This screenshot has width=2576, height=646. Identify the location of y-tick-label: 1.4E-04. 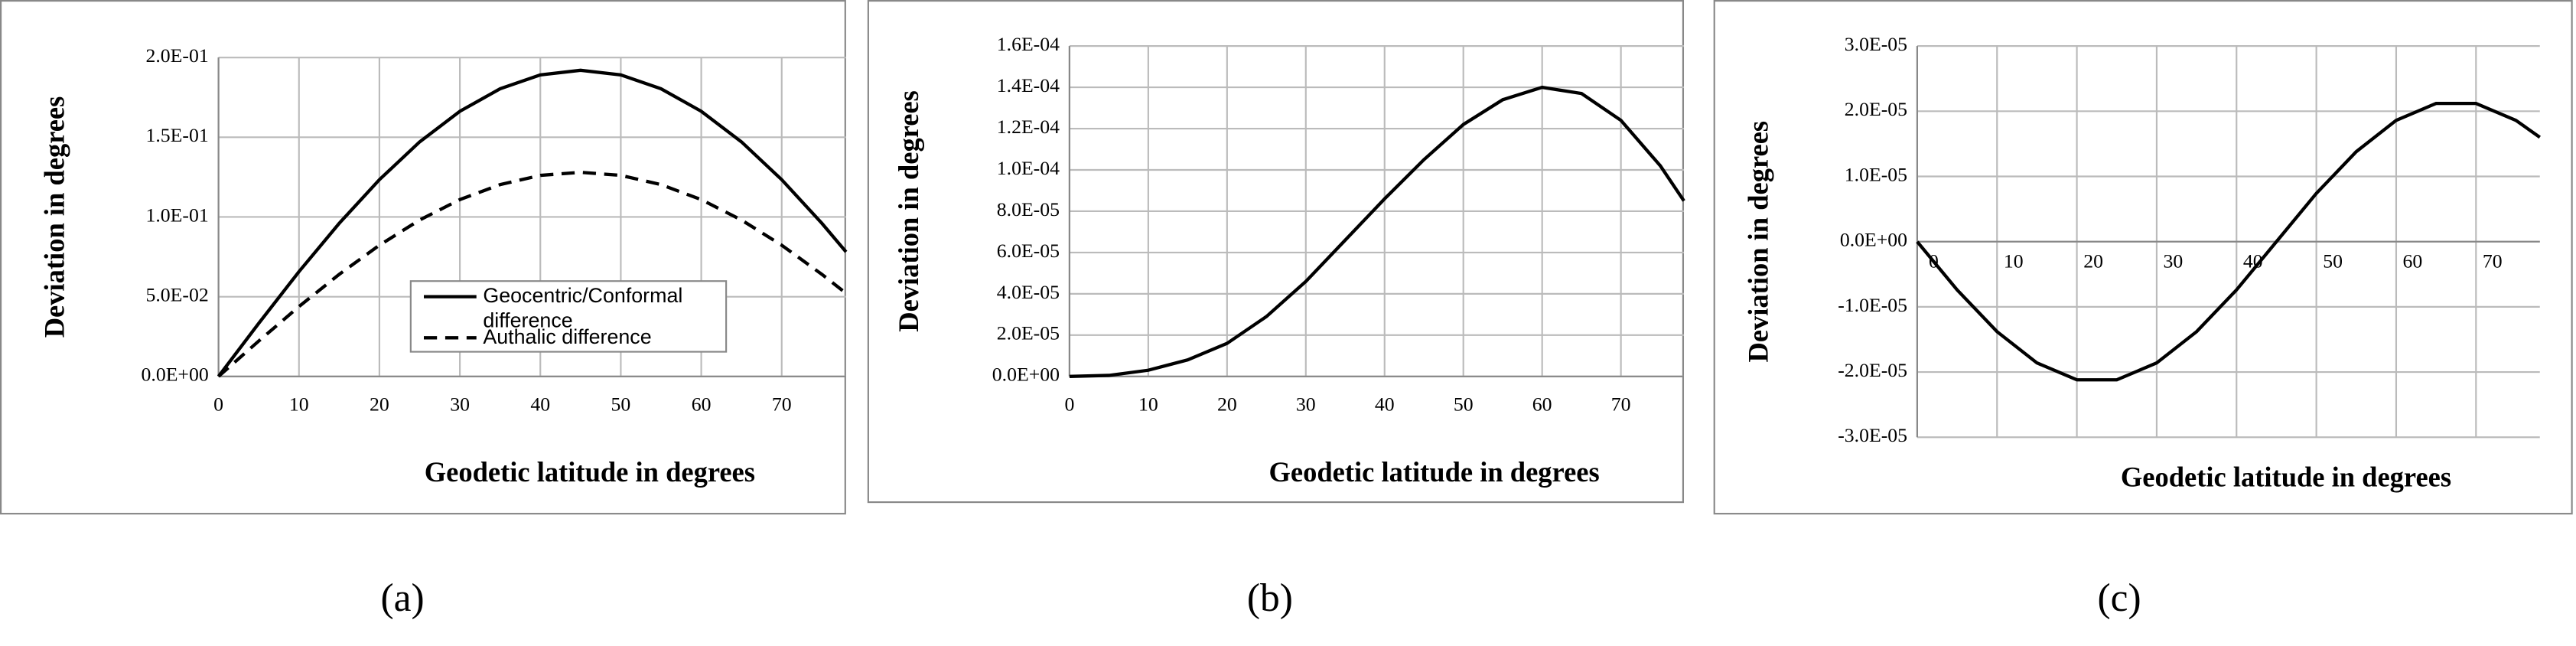
(1028, 85).